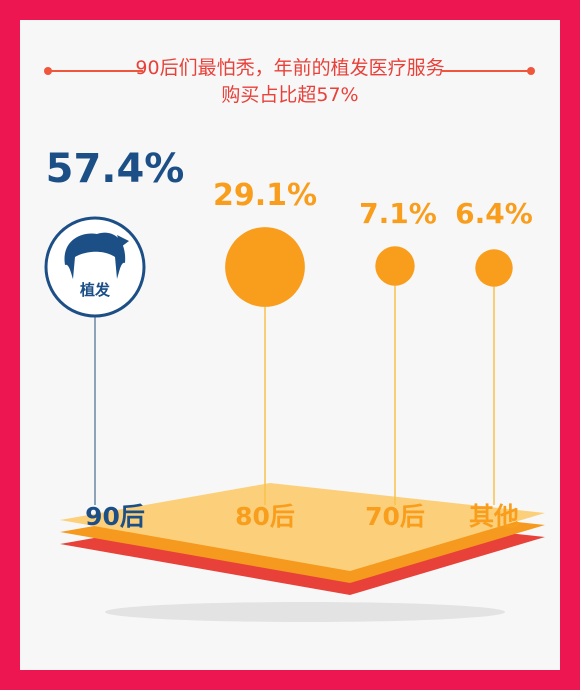 The image size is (580, 690). What do you see at coordinates (398, 213) in the screenshot?
I see `value-label-2: 7.1%` at bounding box center [398, 213].